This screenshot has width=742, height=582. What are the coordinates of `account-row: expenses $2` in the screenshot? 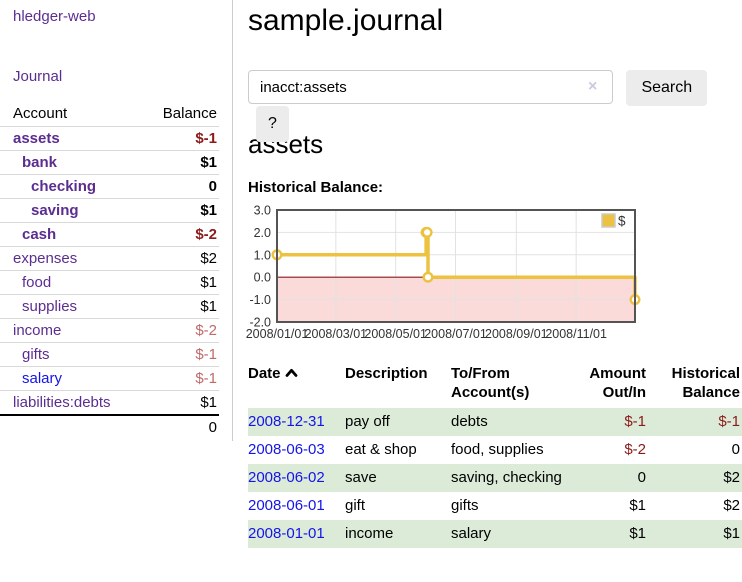 It's located at (109, 258).